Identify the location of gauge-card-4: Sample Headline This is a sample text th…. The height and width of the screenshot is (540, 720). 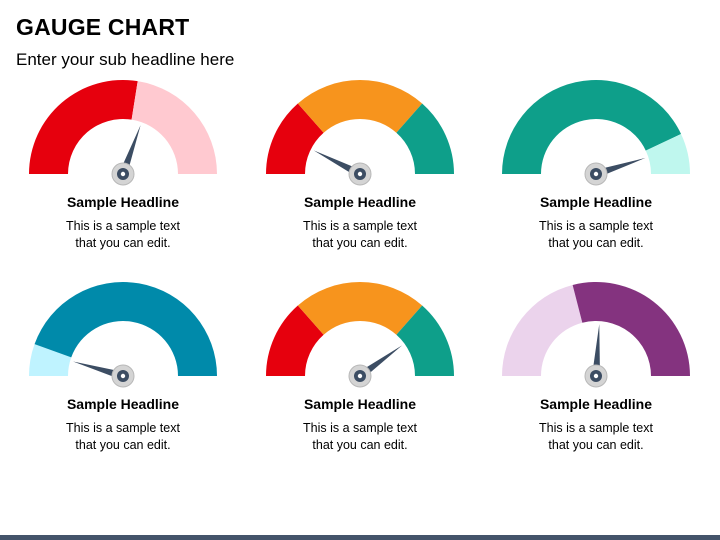
(123, 376).